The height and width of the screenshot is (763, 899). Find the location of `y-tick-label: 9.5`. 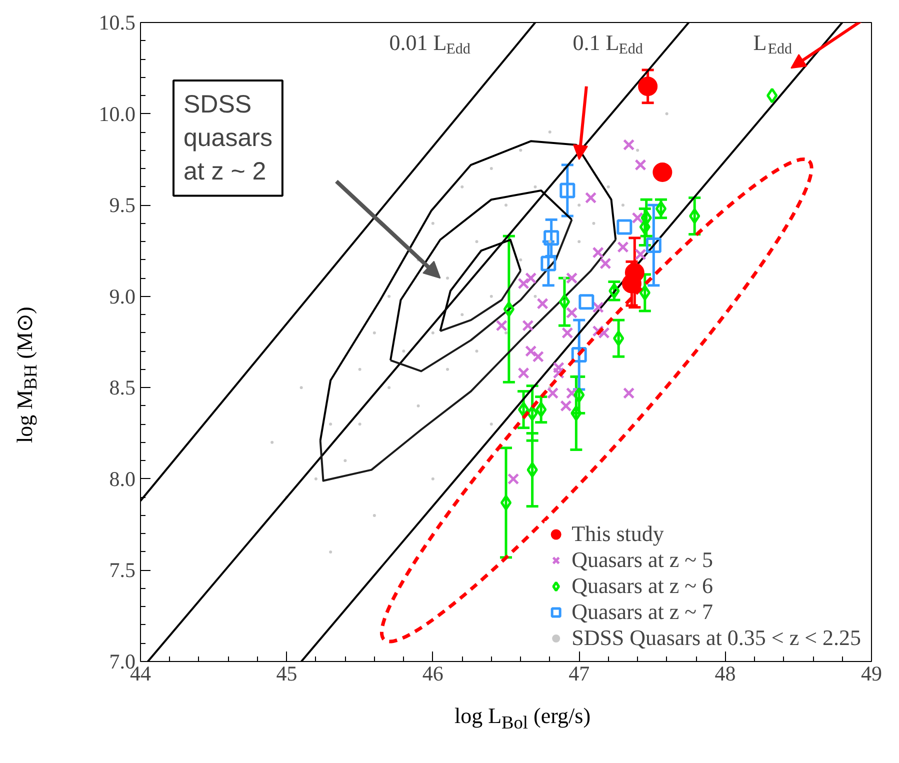

y-tick-label: 9.5 is located at coordinates (122, 205).